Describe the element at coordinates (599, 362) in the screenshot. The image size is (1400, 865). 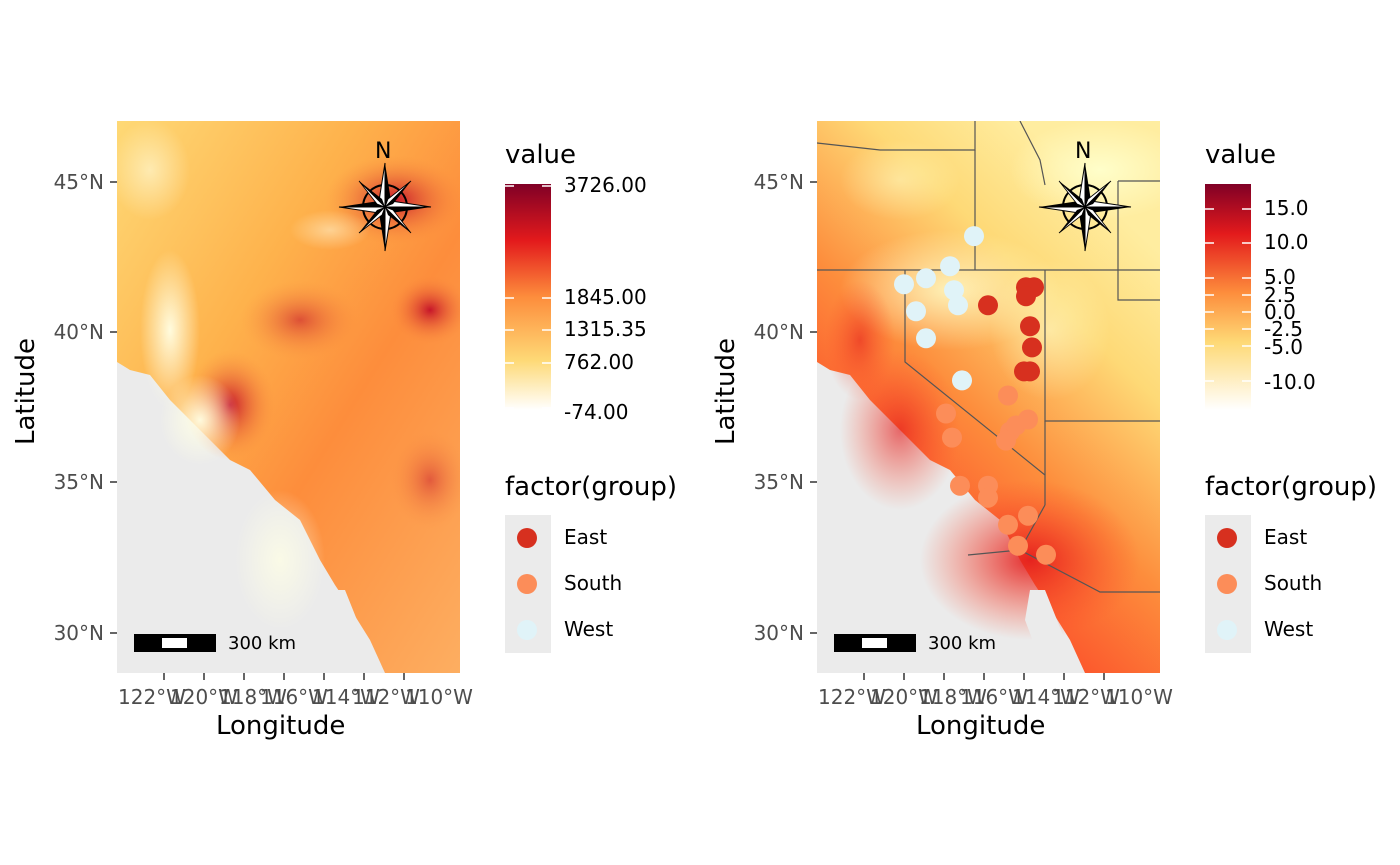
I see `colorbar-label: 762.00` at that location.